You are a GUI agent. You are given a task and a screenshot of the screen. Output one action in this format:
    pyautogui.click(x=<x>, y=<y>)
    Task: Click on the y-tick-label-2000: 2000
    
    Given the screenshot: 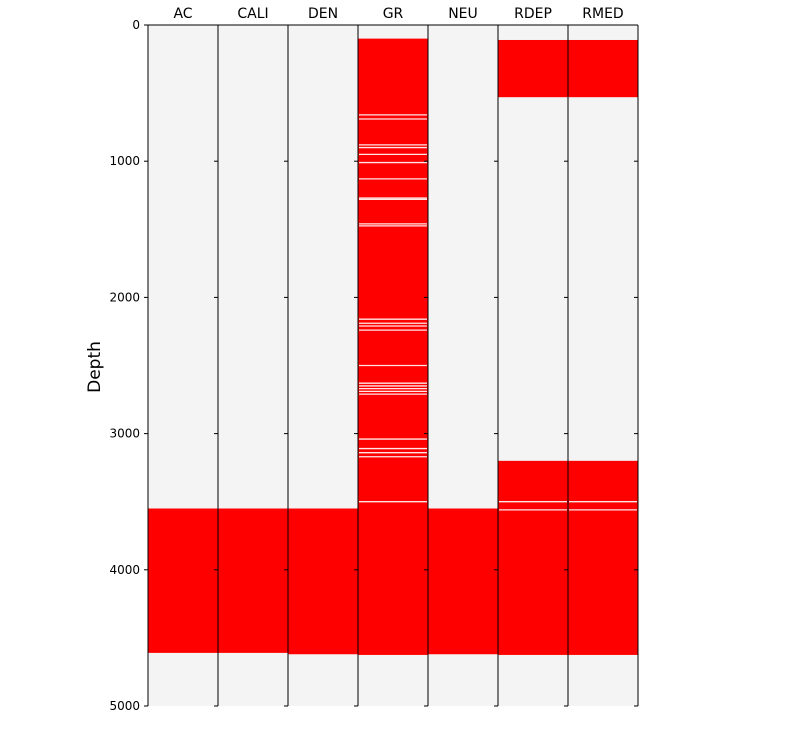 What is the action you would take?
    pyautogui.click(x=124, y=297)
    